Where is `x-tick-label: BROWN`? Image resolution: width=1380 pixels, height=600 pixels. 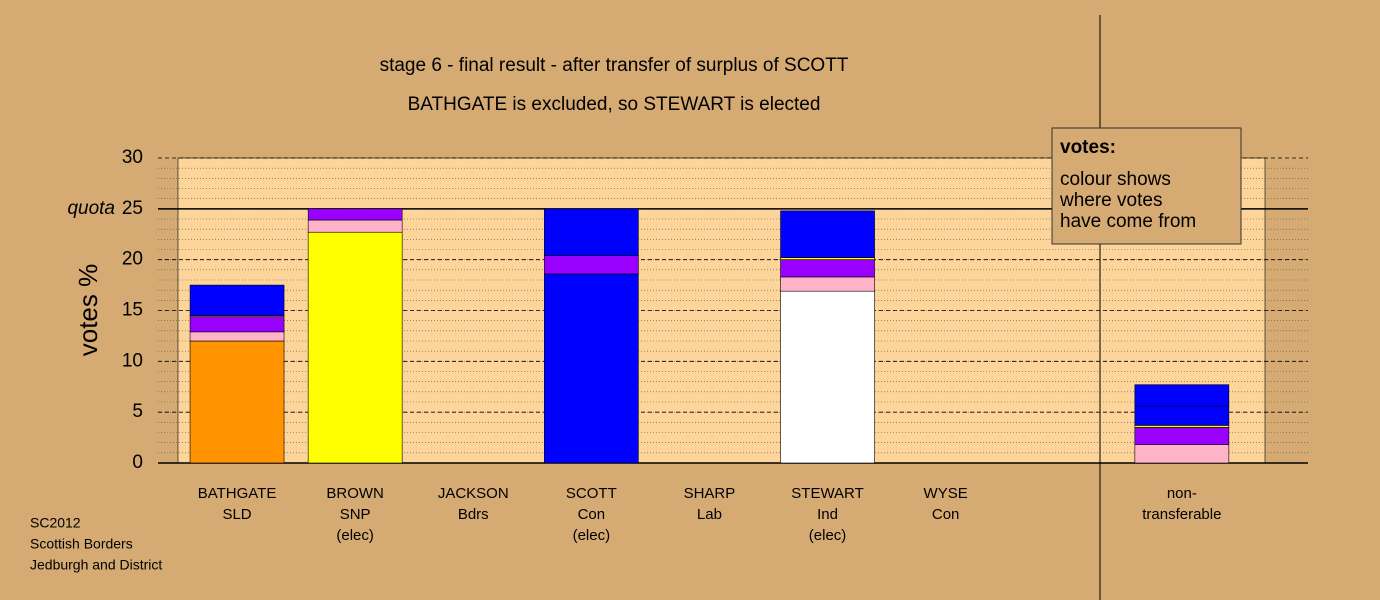 x-tick-label: BROWN is located at coordinates (355, 493).